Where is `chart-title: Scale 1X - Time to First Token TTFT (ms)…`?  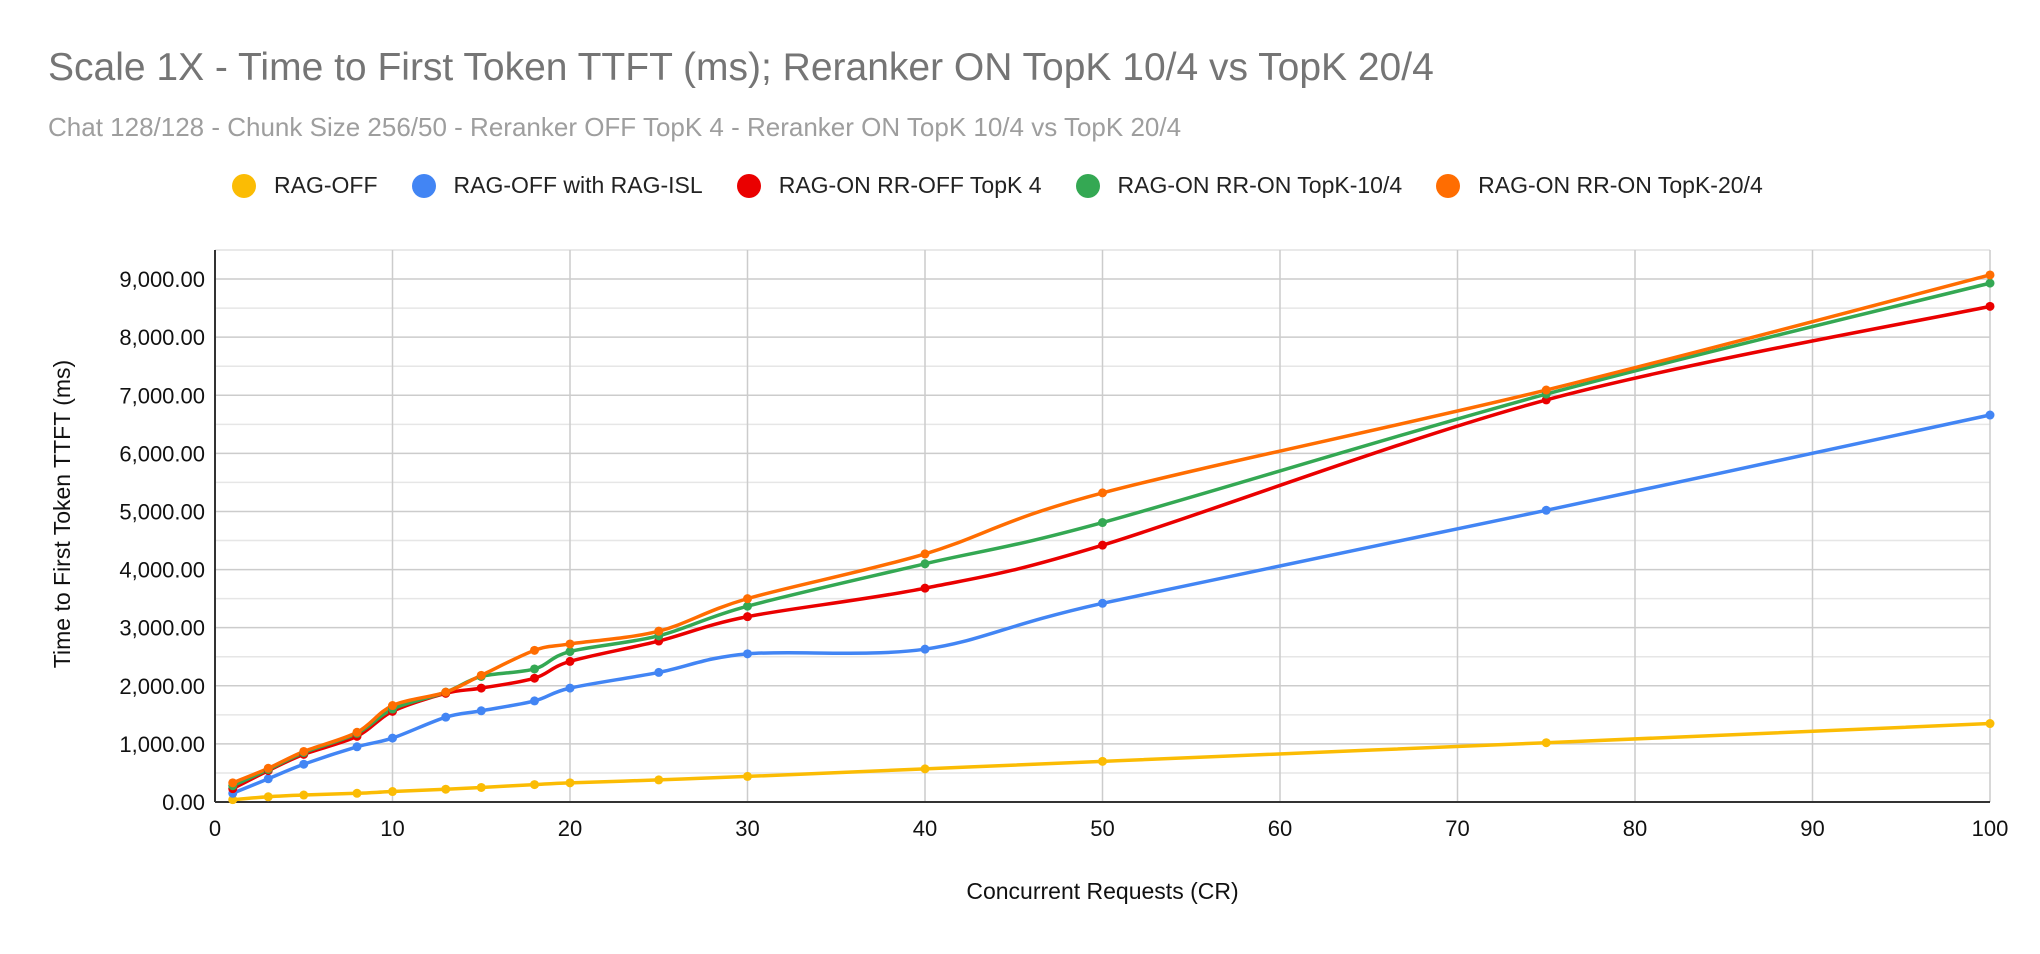 chart-title: Scale 1X - Time to First Token TTFT (ms)… is located at coordinates (741, 67).